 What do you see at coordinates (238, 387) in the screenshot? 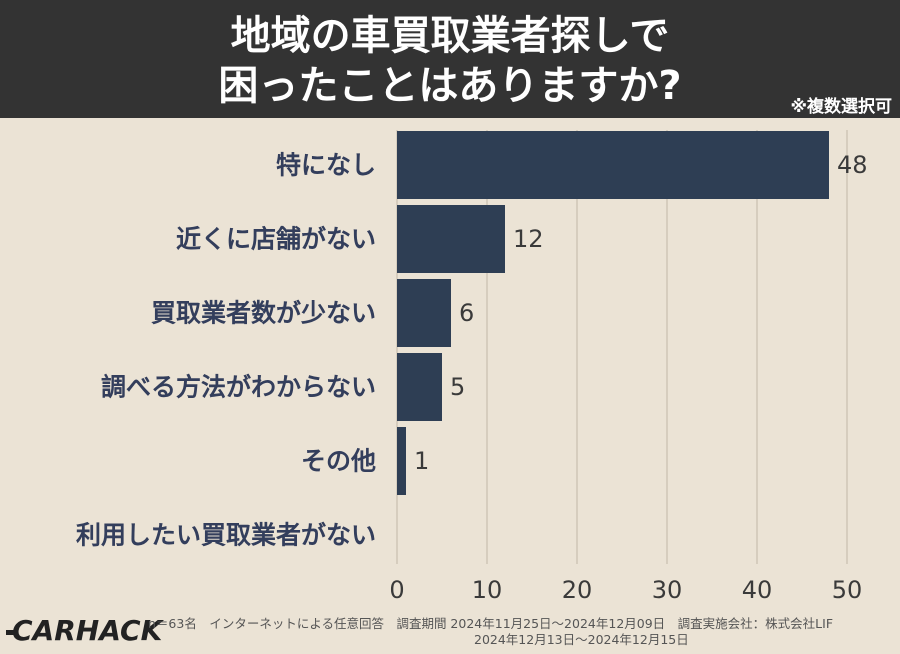
I see `category-label-3: 調べる方法がわからない` at bounding box center [238, 387].